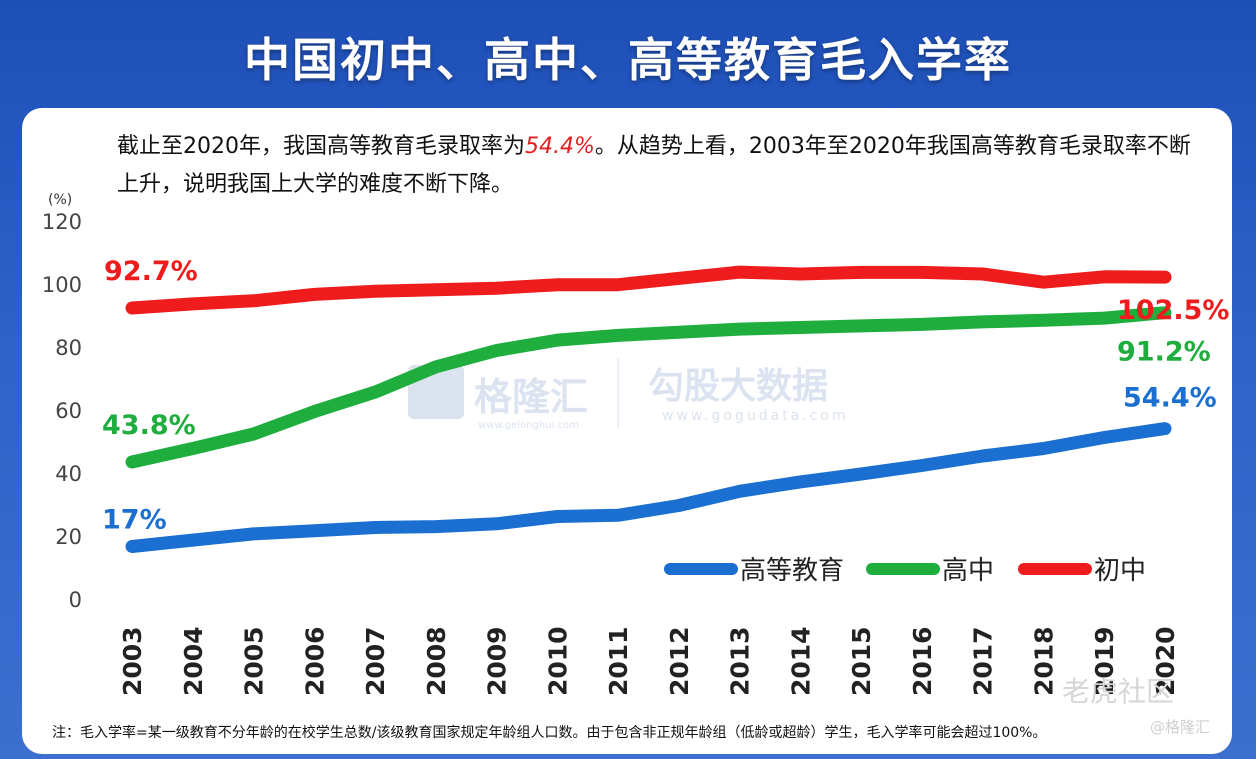 Image resolution: width=1256 pixels, height=759 pixels. What do you see at coordinates (922, 661) in the screenshot?
I see `x-tick-label: 2016` at bounding box center [922, 661].